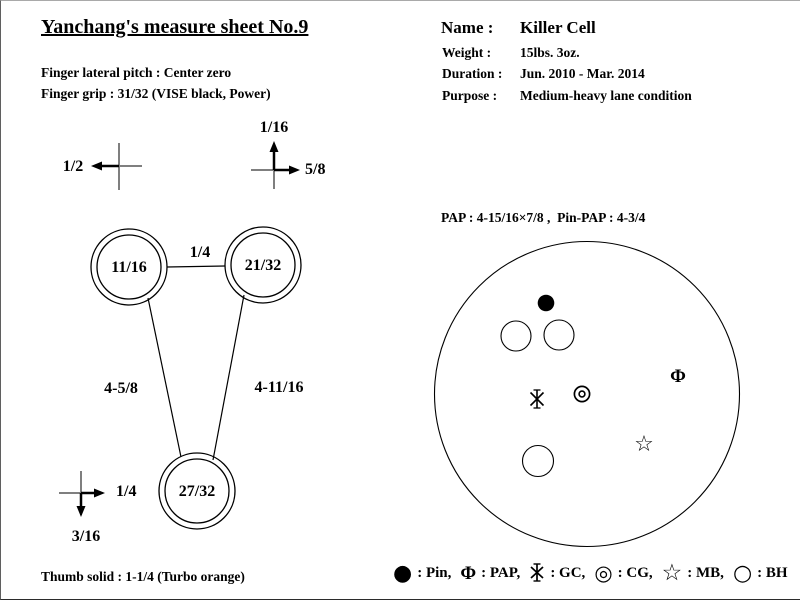 The width and height of the screenshot is (800, 600). What do you see at coordinates (136, 72) in the screenshot?
I see `finger-lateral-pitch-text: Finger lateral pitch : Center zero` at bounding box center [136, 72].